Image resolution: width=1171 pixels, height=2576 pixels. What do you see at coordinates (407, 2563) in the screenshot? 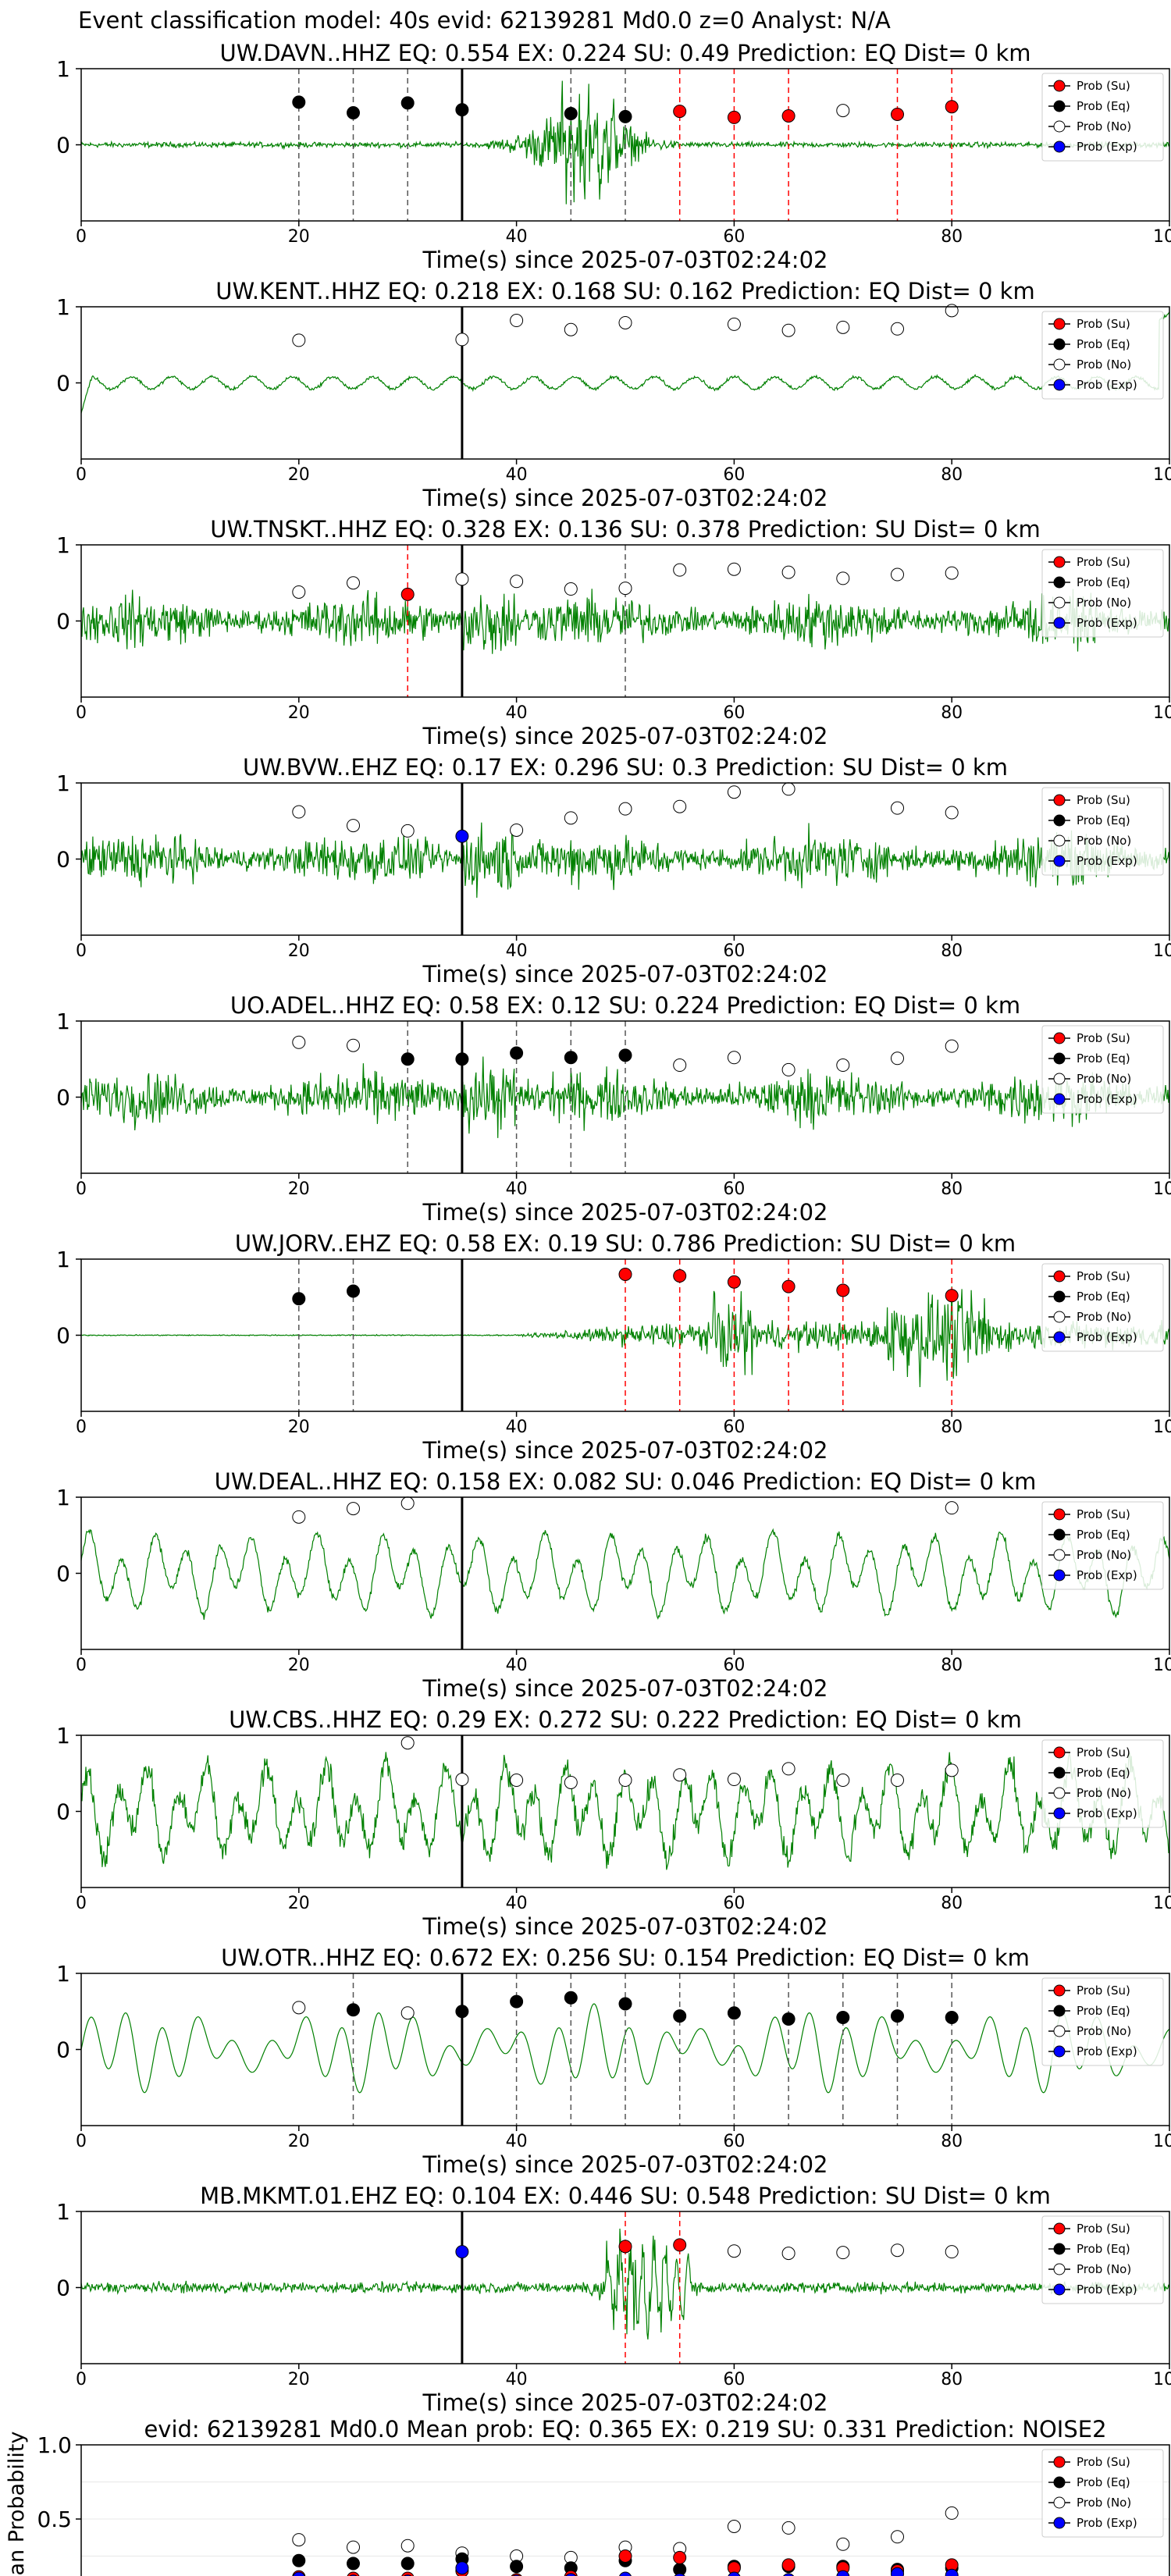
I see `mean-point-eq` at bounding box center [407, 2563].